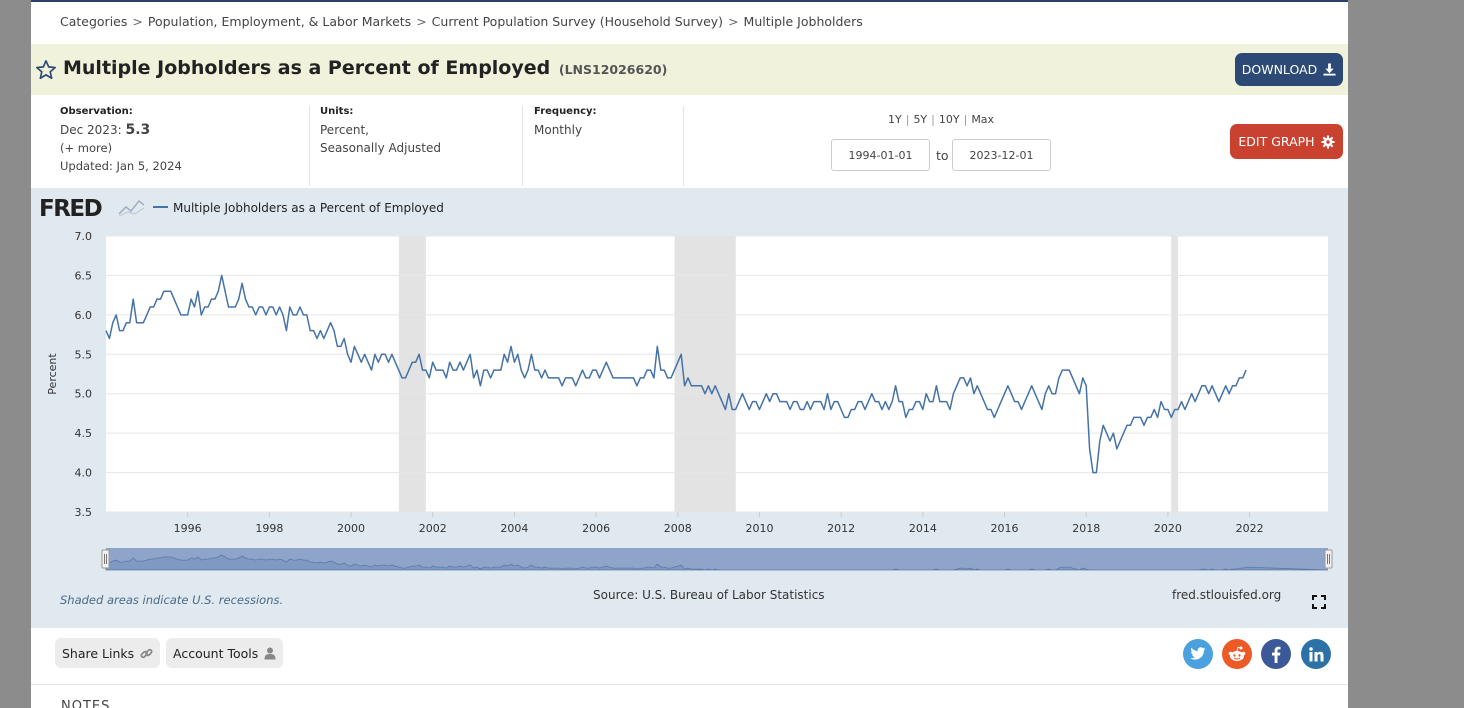  What do you see at coordinates (351, 528) in the screenshot?
I see `x-tick-label: 2000` at bounding box center [351, 528].